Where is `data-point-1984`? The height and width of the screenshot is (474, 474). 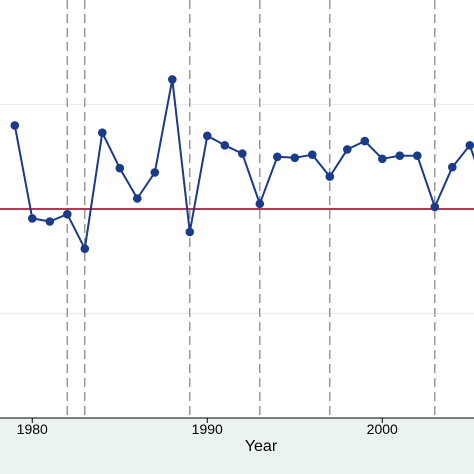
data-point-1984 is located at coordinates (102, 132).